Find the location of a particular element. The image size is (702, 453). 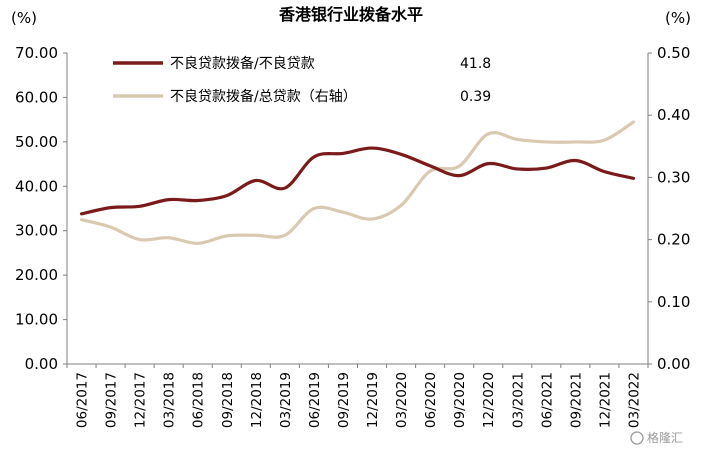

x-tick-label: 03/2018 is located at coordinates (170, 400).